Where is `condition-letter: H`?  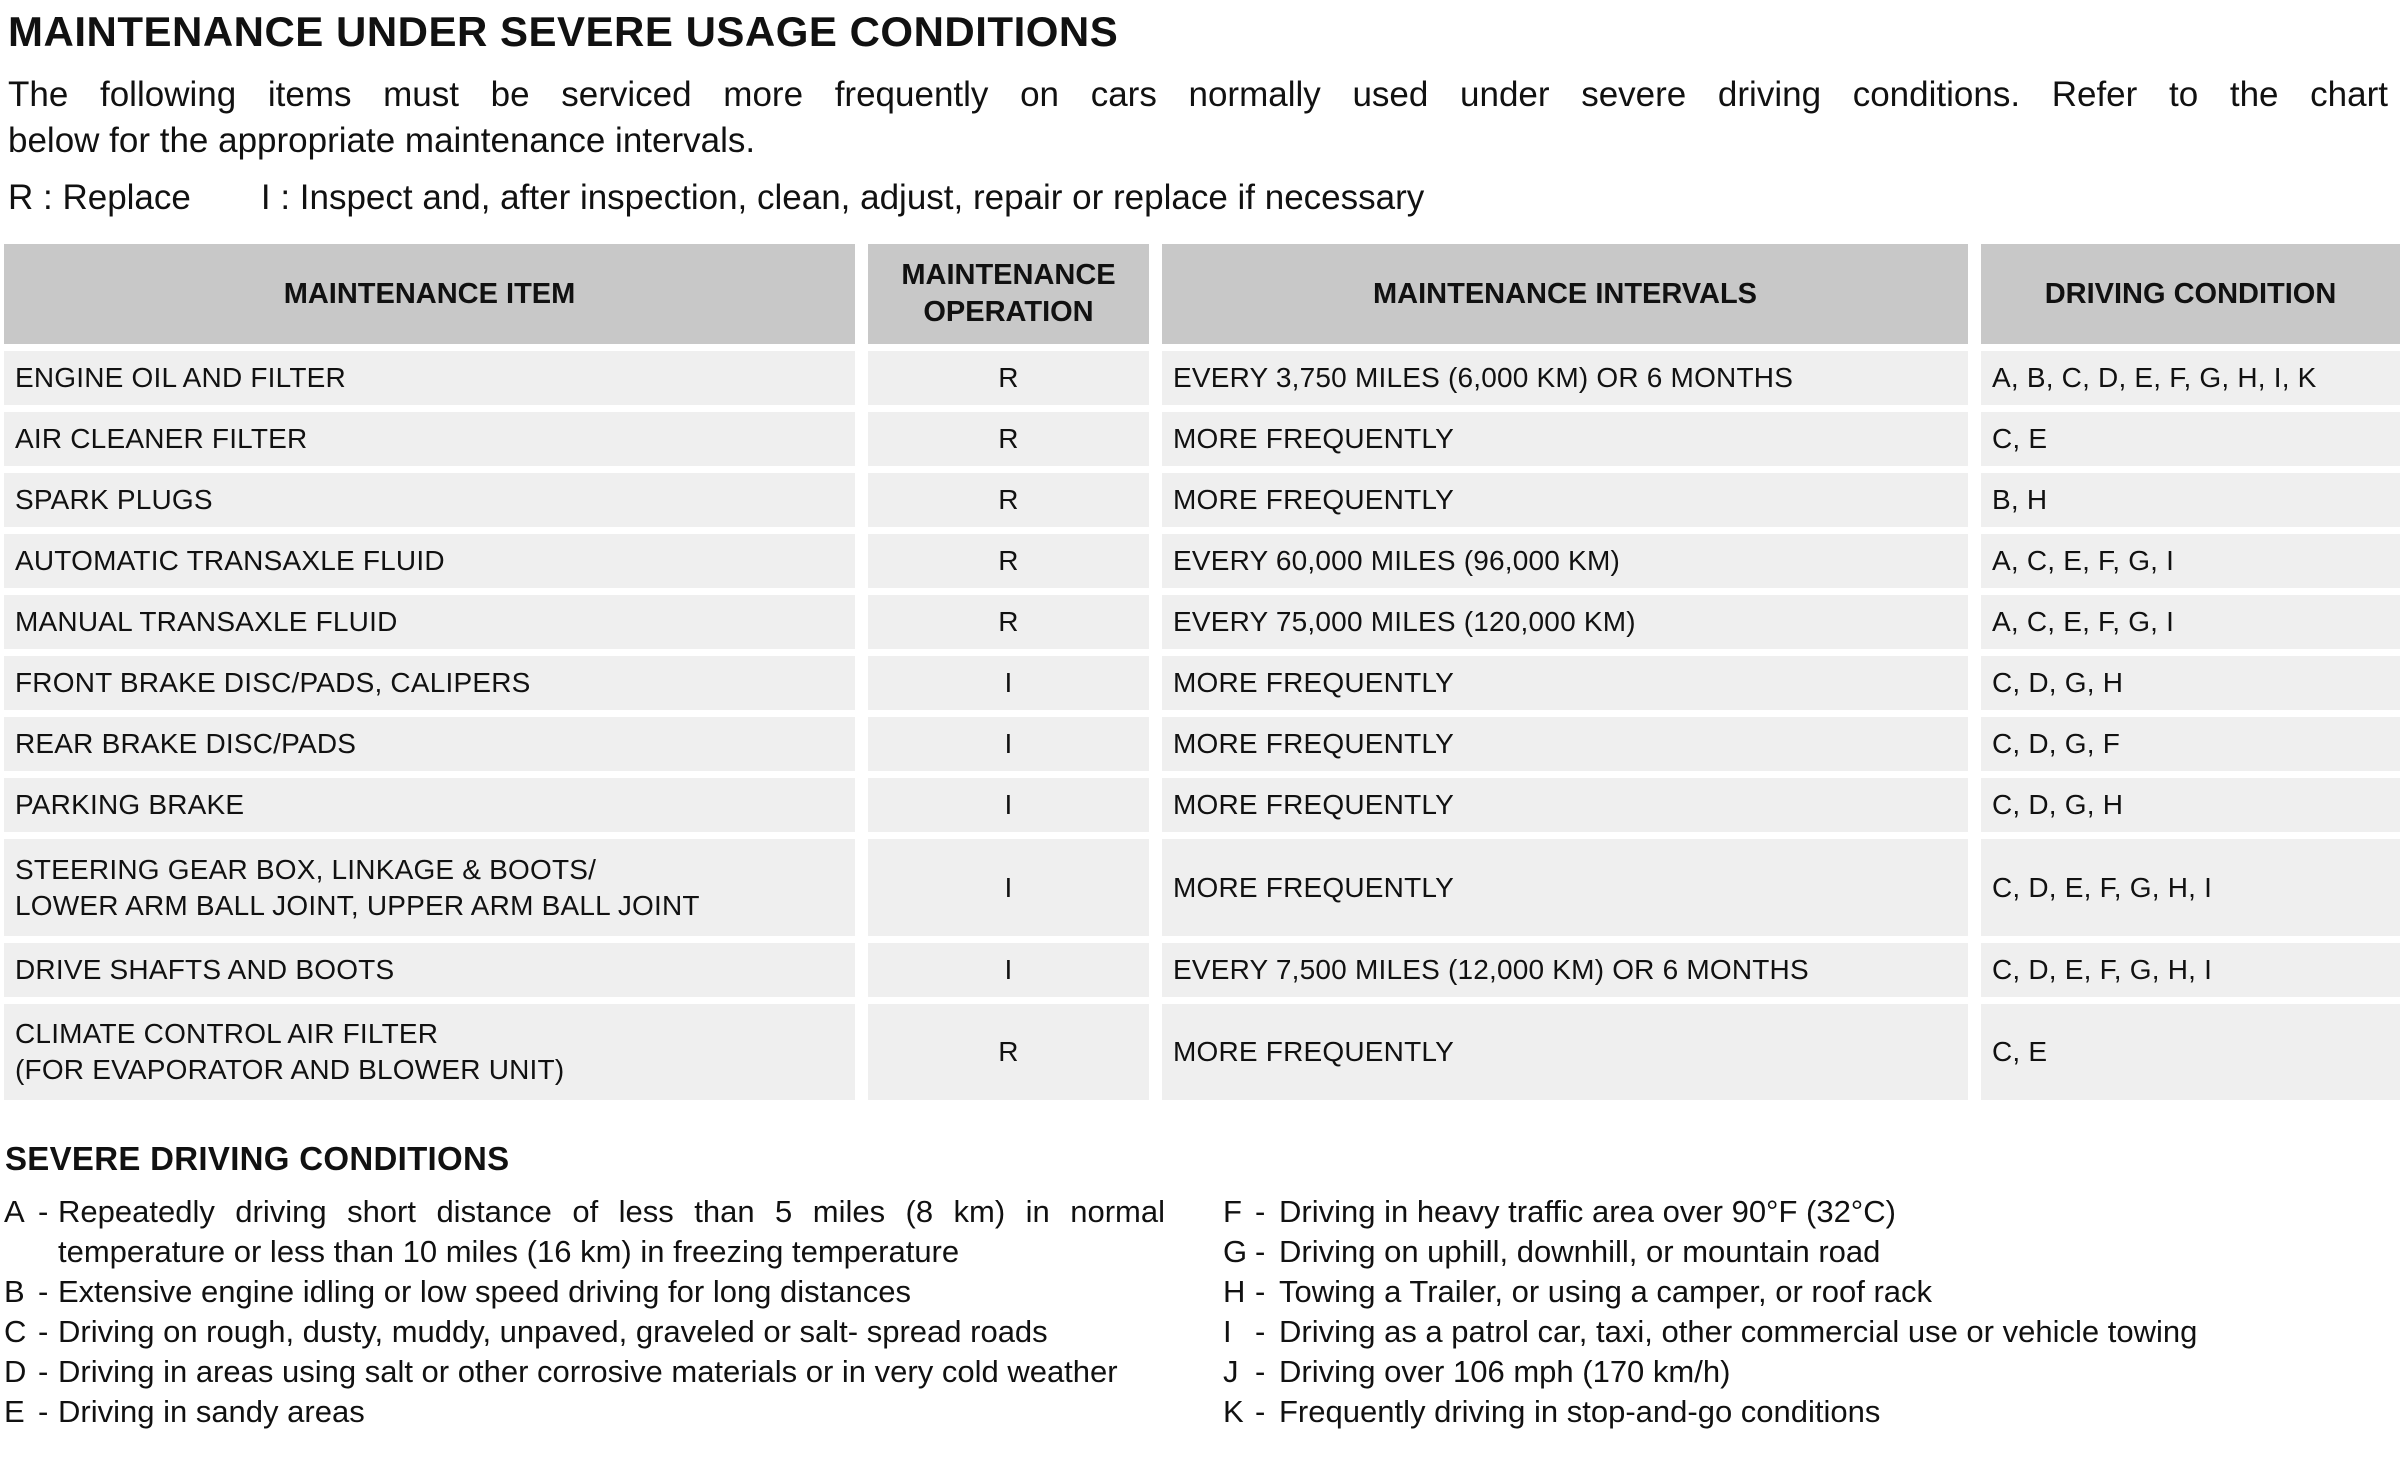
condition-letter: H is located at coordinates (1234, 1291).